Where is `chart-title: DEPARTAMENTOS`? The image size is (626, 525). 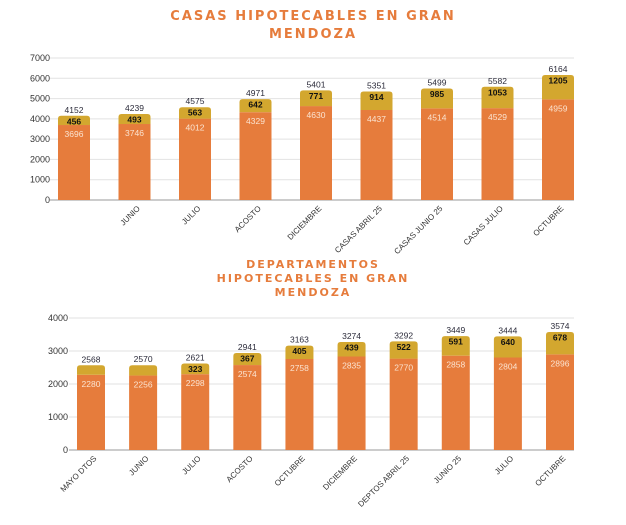
chart-title: DEPARTAMENTOS is located at coordinates (313, 264).